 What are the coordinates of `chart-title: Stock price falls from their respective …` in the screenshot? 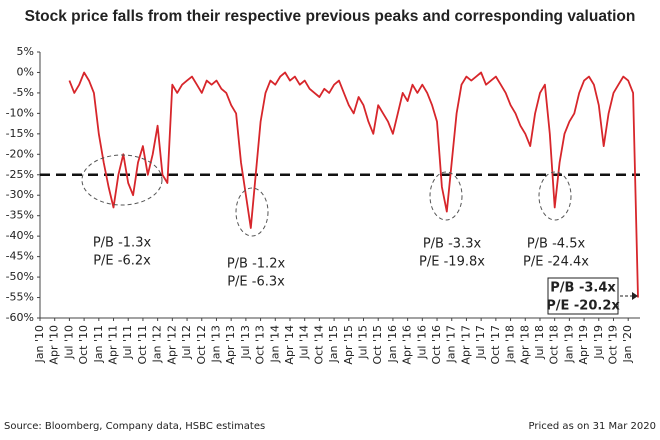 It's located at (330, 16).